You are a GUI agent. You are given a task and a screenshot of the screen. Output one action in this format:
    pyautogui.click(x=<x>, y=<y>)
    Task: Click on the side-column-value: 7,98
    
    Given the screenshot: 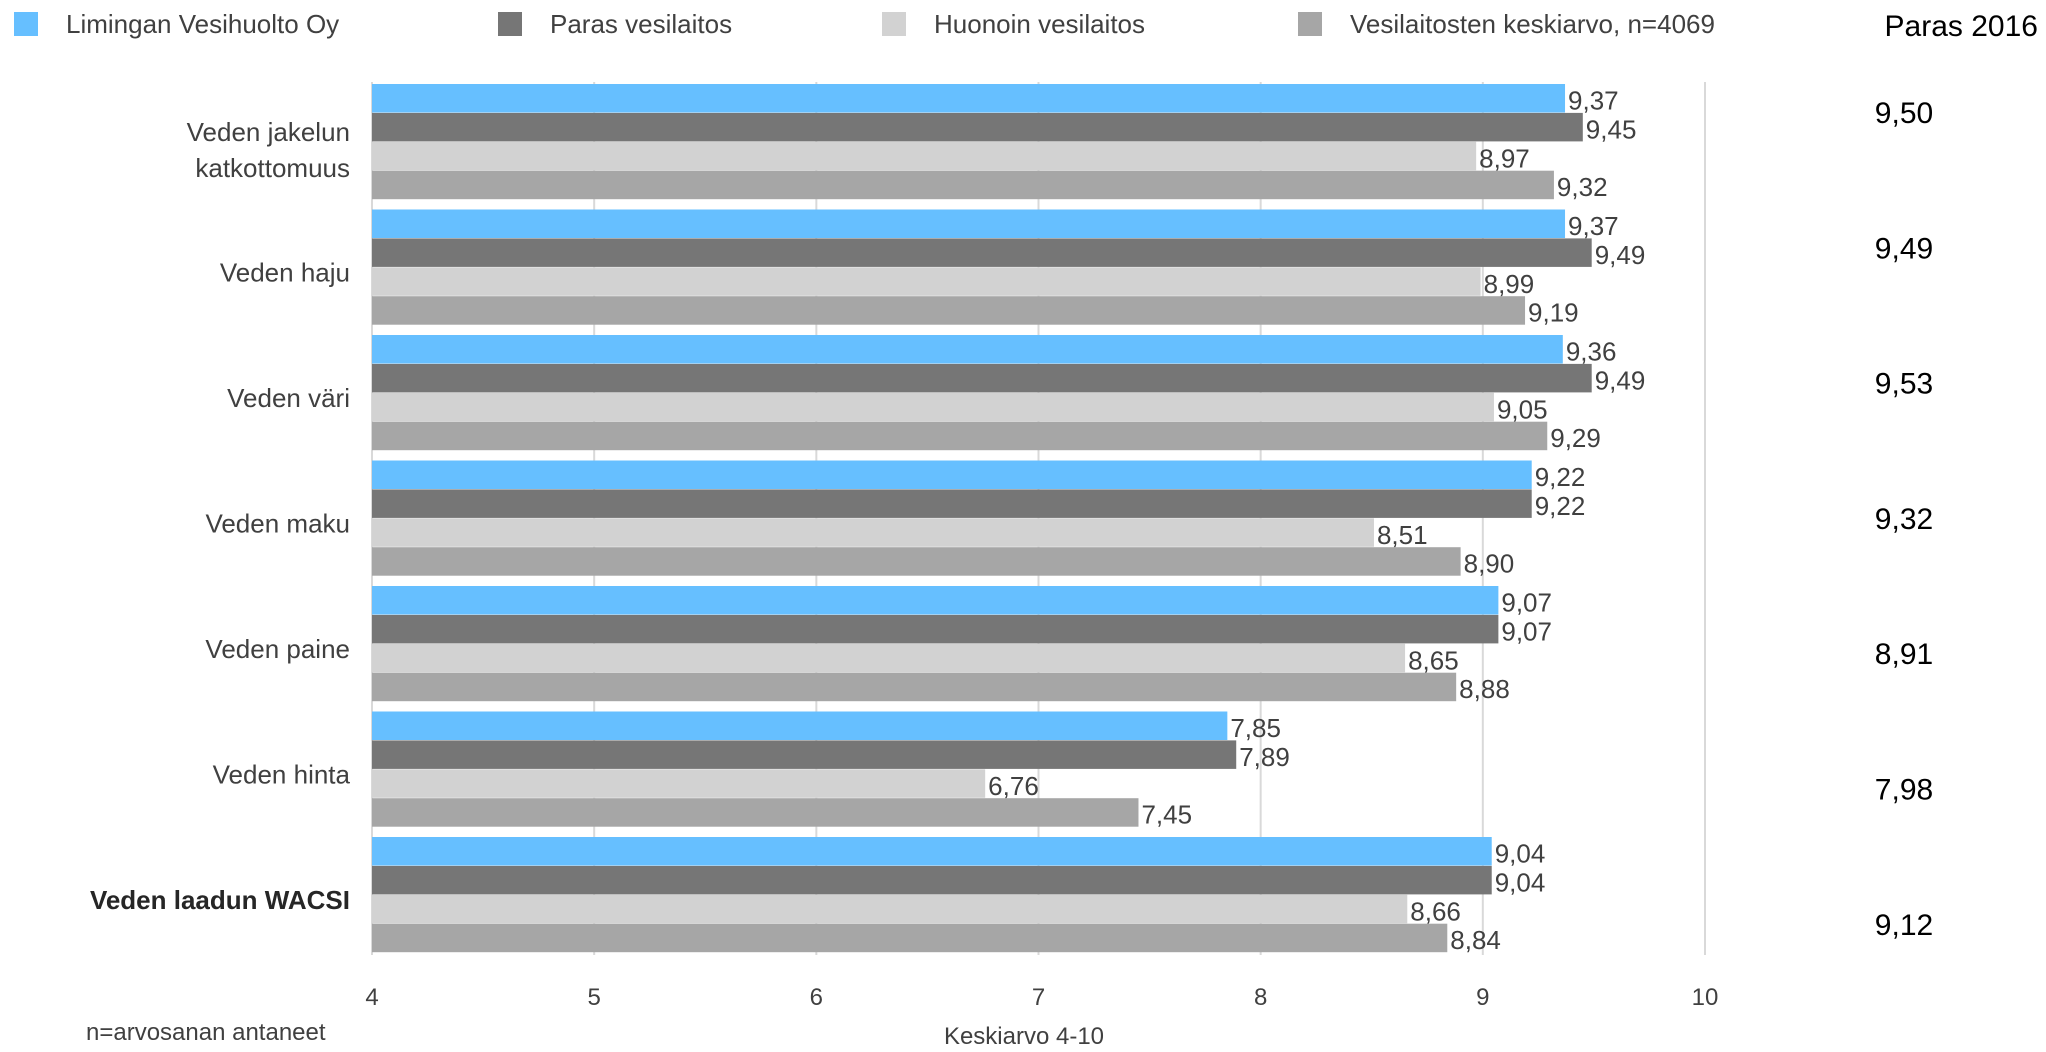 What is the action you would take?
    pyautogui.click(x=1904, y=790)
    